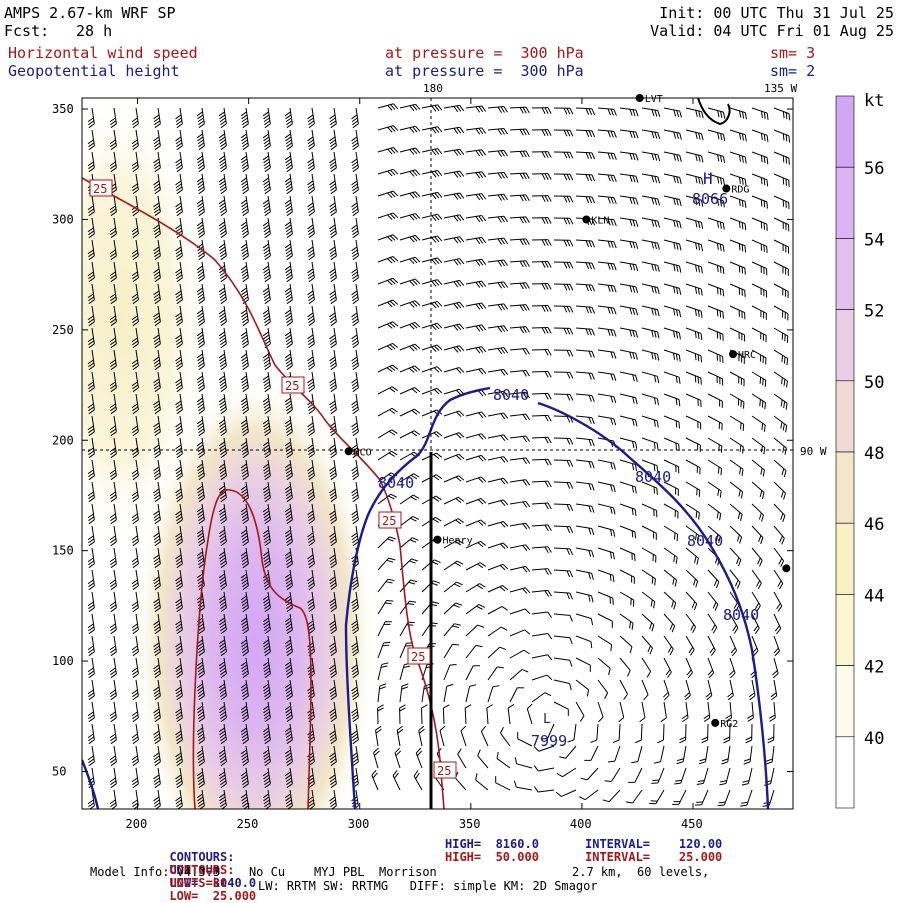 Image resolution: width=900 pixels, height=903 pixels. Describe the element at coordinates (511, 395) in the screenshot. I see `height-contour-label: 8040` at that location.